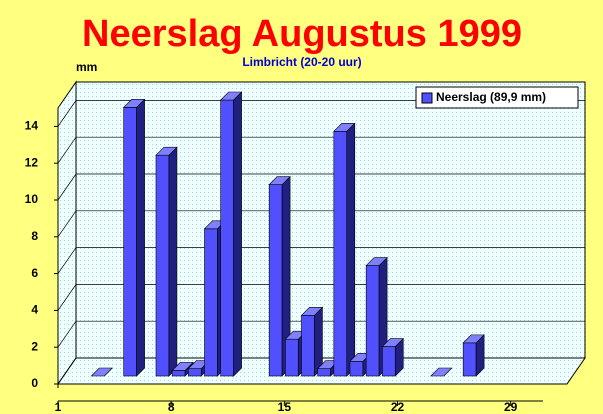  Describe the element at coordinates (32, 199) in the screenshot. I see `y-tick-label: 10` at that location.